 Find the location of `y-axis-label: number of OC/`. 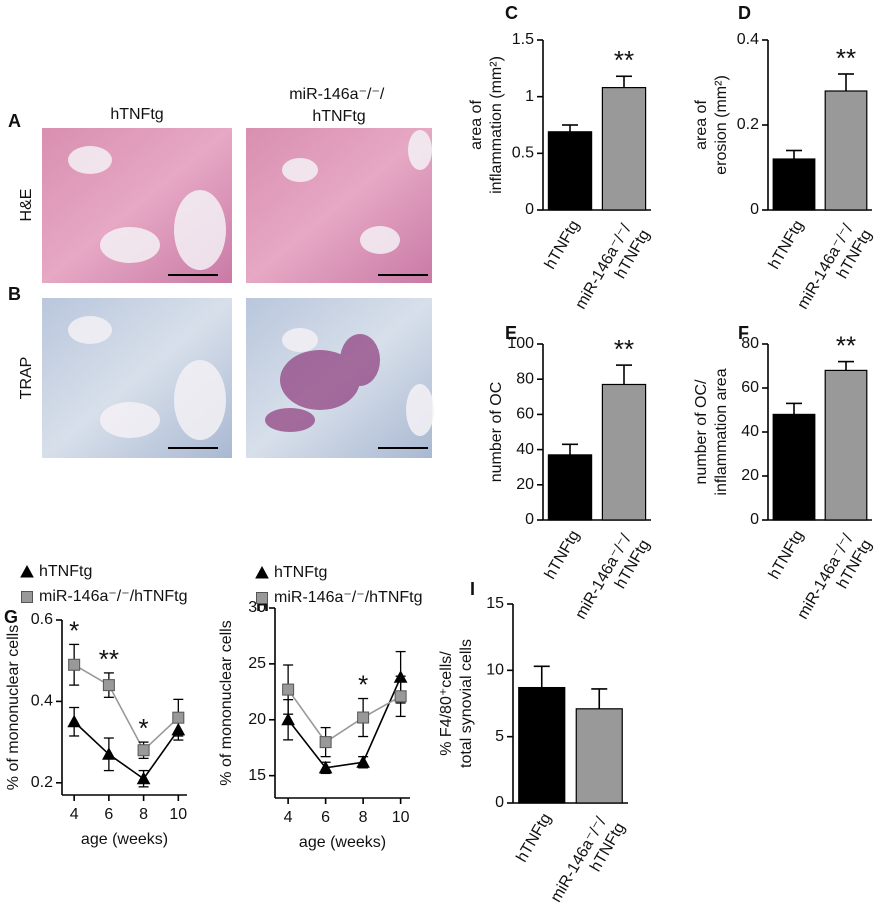

y-axis-label: number of OC/ is located at coordinates (701, 431).